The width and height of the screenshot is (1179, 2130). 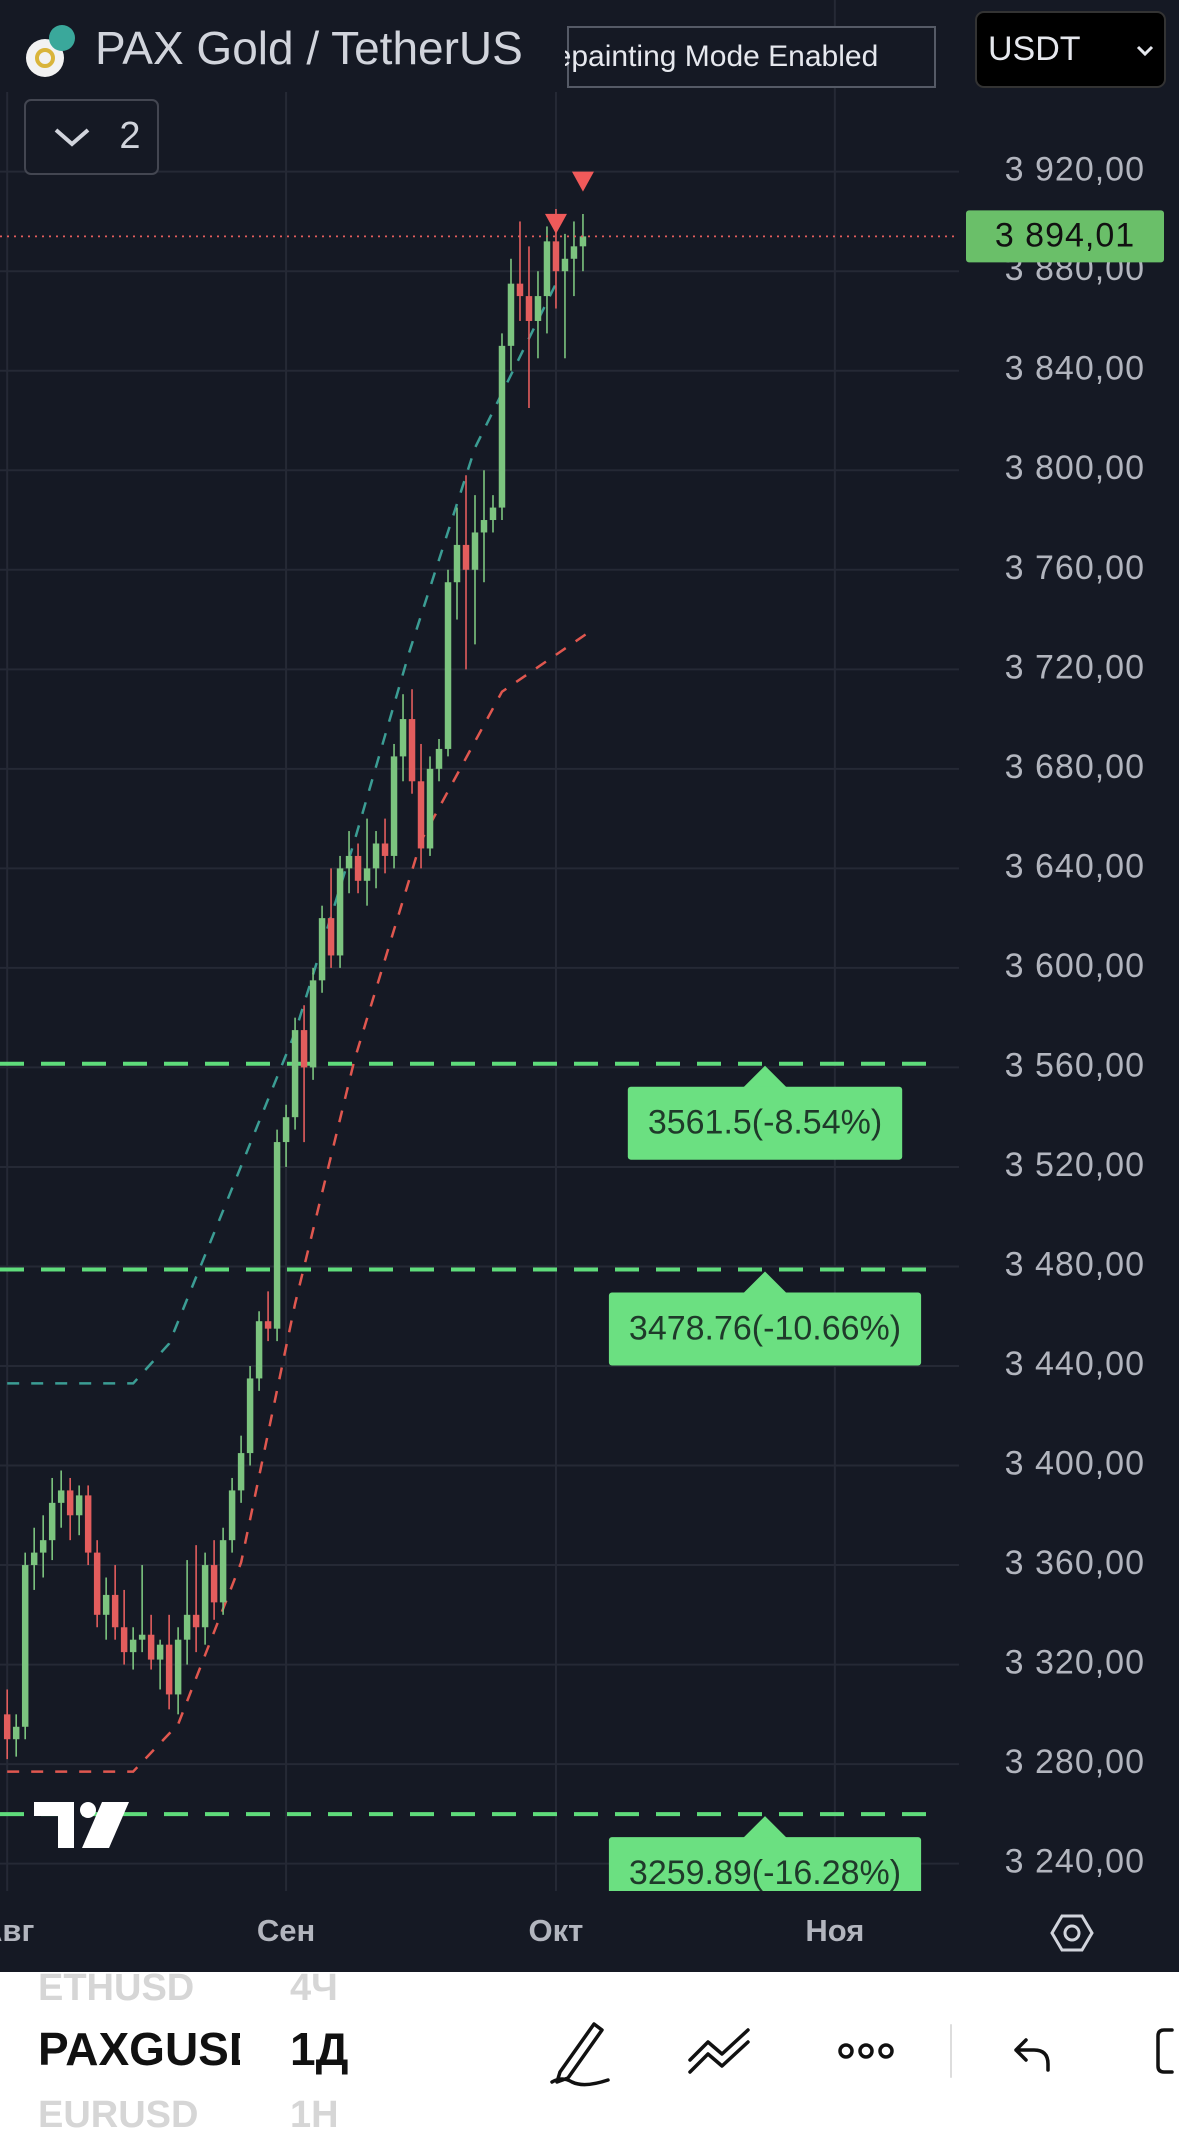 What do you see at coordinates (1075, 468) in the screenshot?
I see `y-tick-label: 3 800,00` at bounding box center [1075, 468].